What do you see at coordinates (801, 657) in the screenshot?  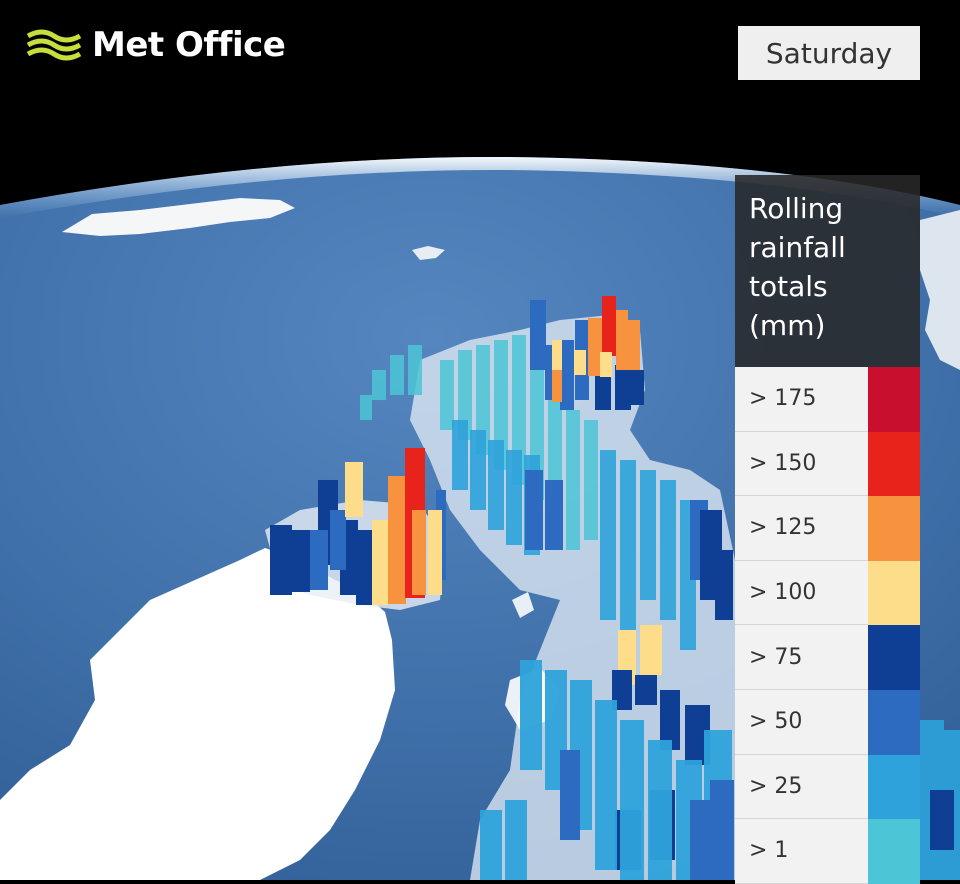 I see `legend-item-label: > 75` at bounding box center [801, 657].